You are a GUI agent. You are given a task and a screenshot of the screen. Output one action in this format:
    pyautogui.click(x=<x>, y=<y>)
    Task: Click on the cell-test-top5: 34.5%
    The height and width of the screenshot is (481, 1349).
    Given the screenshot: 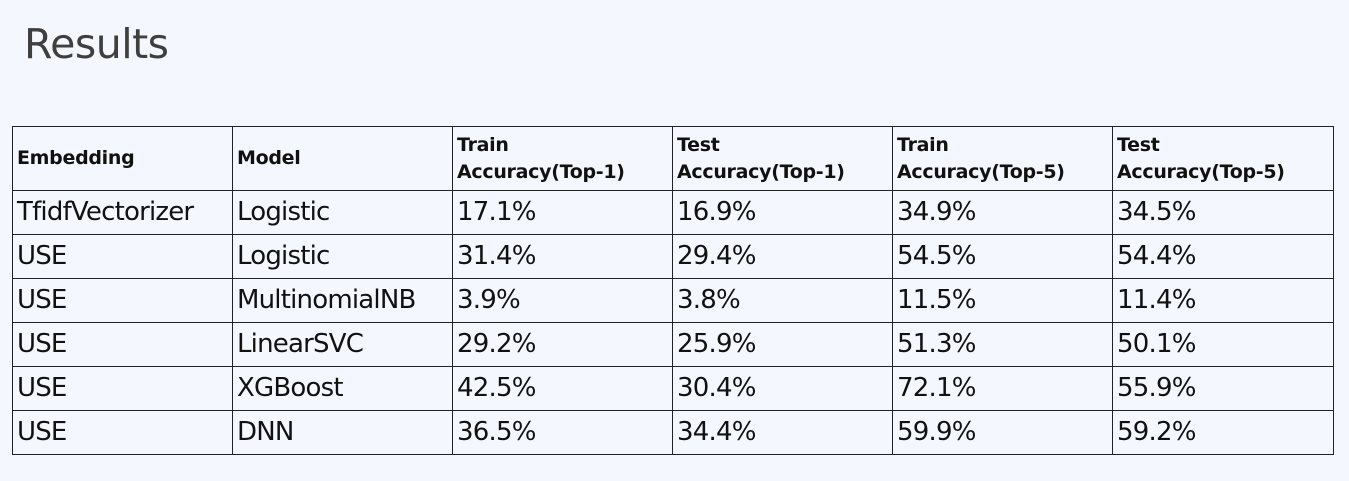 What is the action you would take?
    pyautogui.click(x=1223, y=212)
    